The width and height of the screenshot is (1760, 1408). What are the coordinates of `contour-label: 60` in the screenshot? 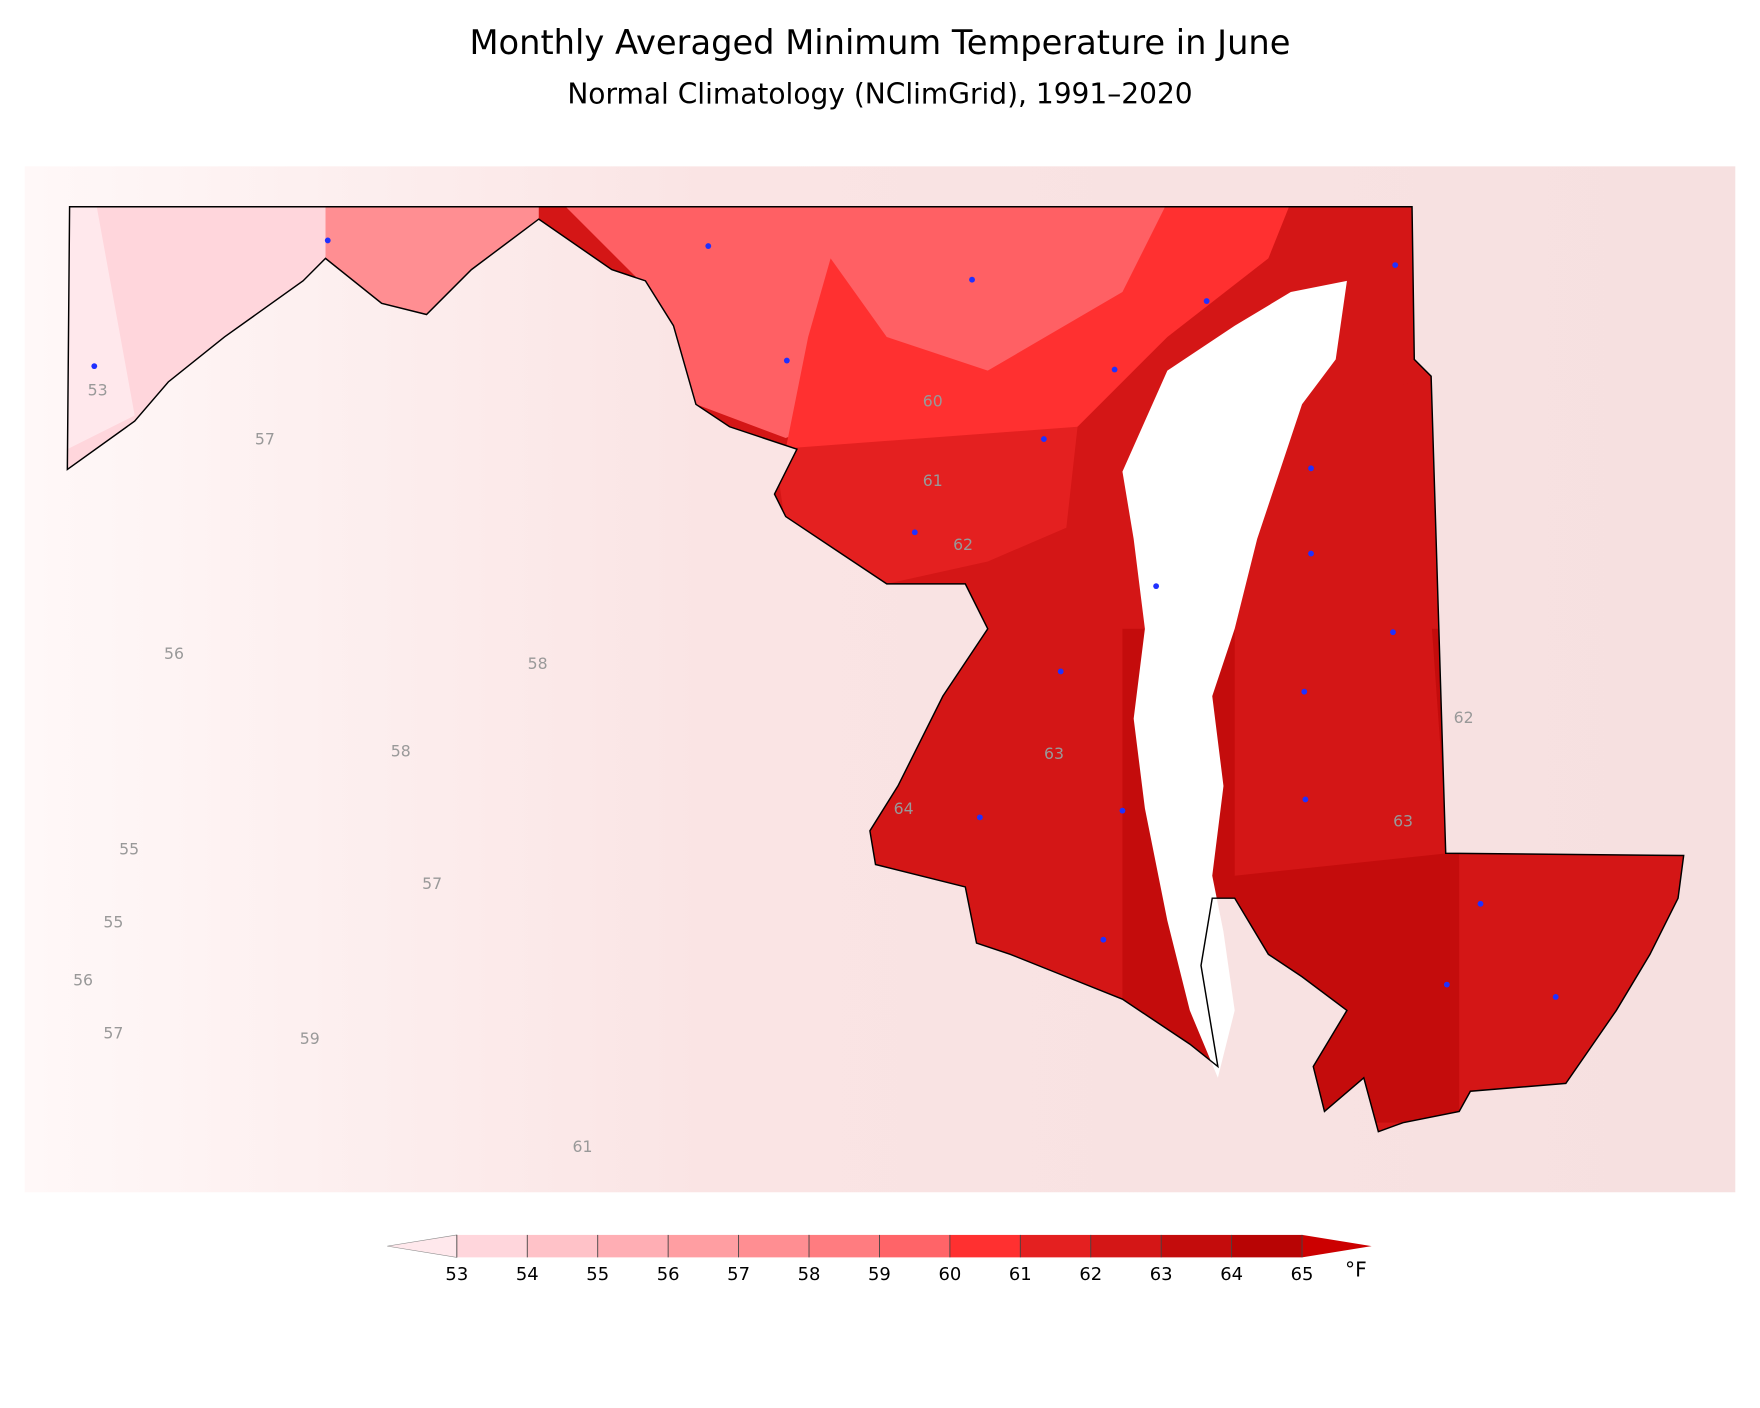 It's located at (933, 401).